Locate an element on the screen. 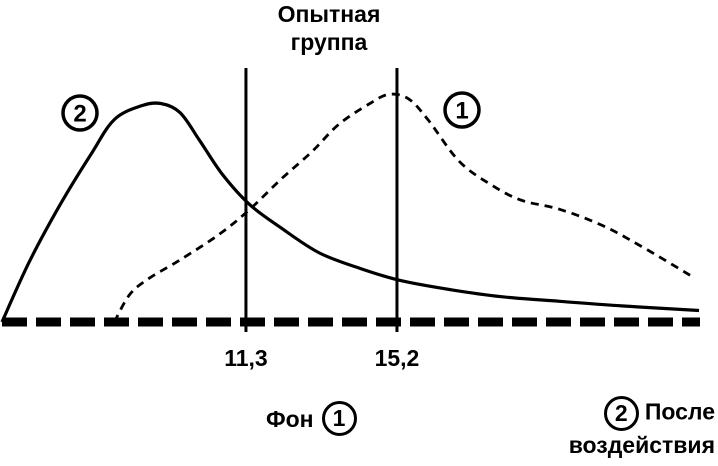 Image resolution: width=718 pixels, height=466 pixels. curve-label-after-circle is located at coordinates (80, 113).